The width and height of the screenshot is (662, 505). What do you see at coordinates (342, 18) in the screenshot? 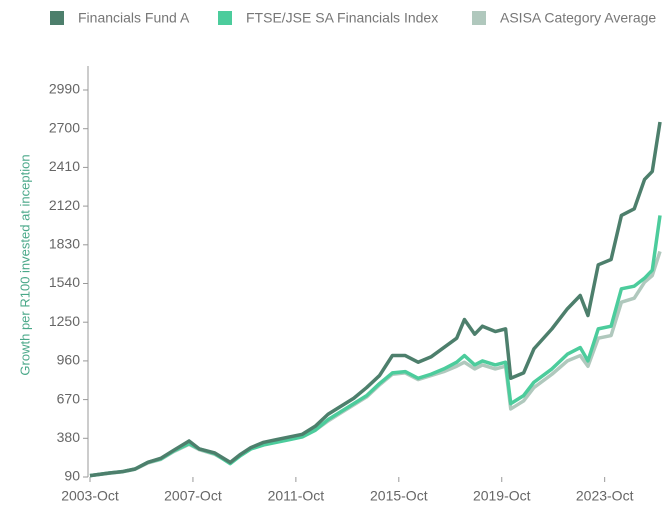
I see `legend-label: FTSE/JSE SA Financials Index` at bounding box center [342, 18].